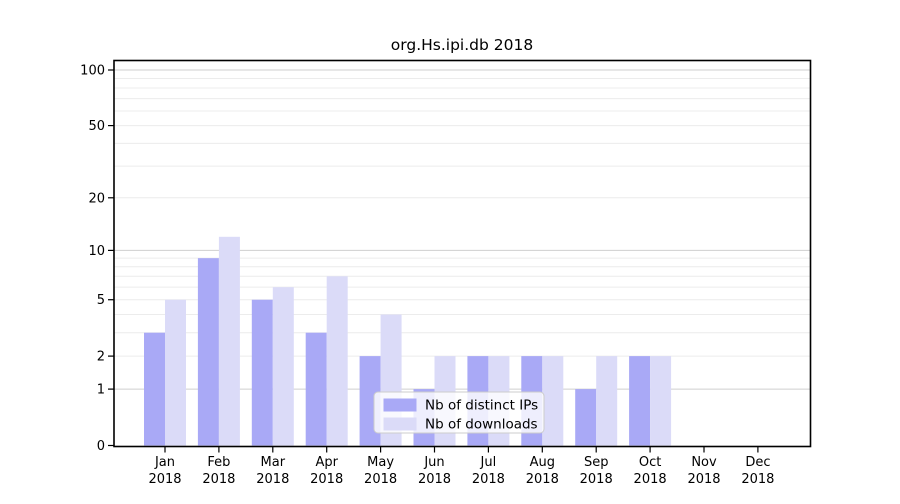  I want to click on x-tick-label-month: Aug, so click(542, 462).